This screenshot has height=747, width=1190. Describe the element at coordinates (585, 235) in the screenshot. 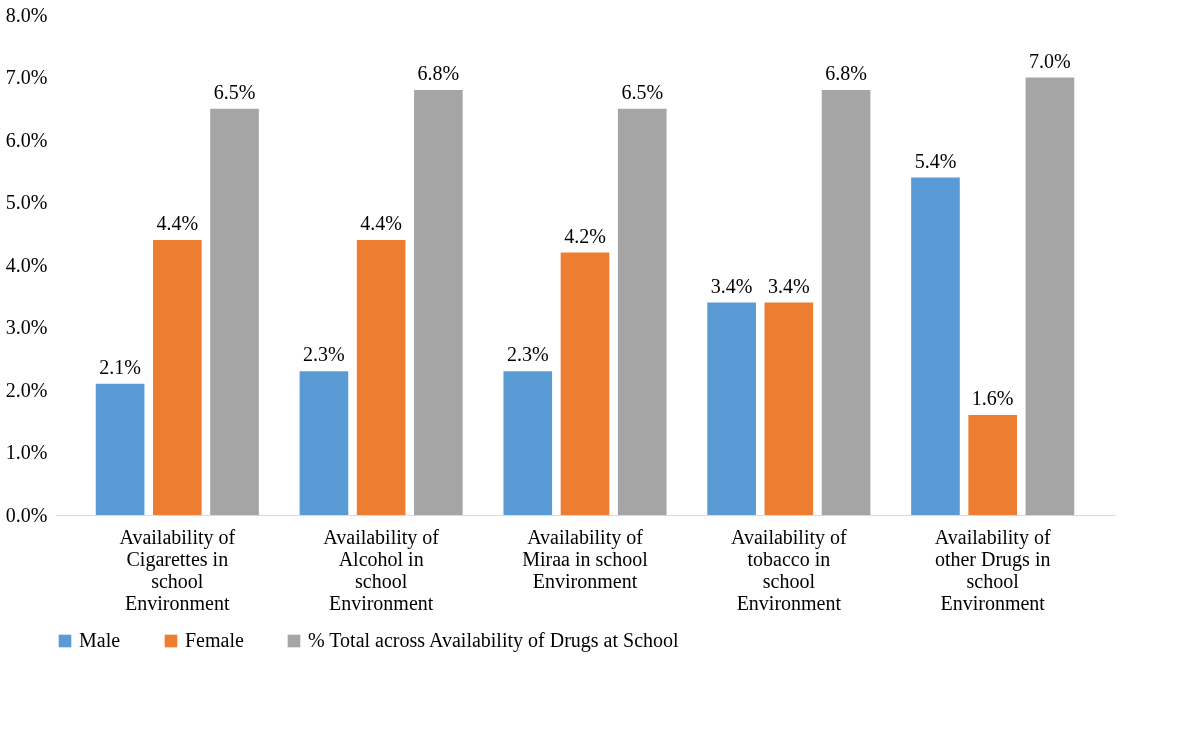

I see `data-label: 4.2%` at that location.